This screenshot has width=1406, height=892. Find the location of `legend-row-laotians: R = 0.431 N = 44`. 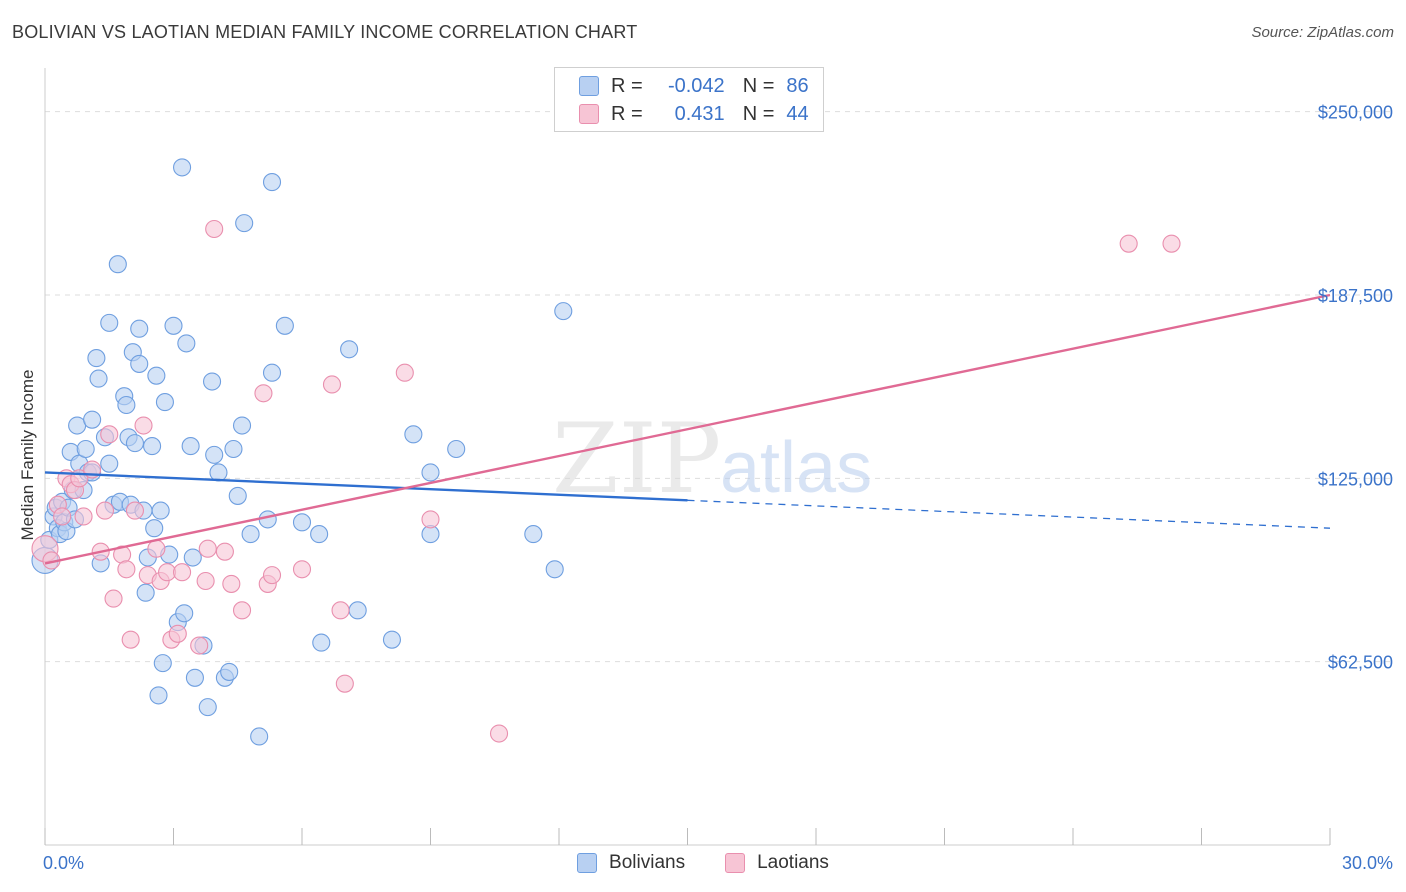

legend-row-laotians: R = 0.431 N = 44 is located at coordinates (694, 114).